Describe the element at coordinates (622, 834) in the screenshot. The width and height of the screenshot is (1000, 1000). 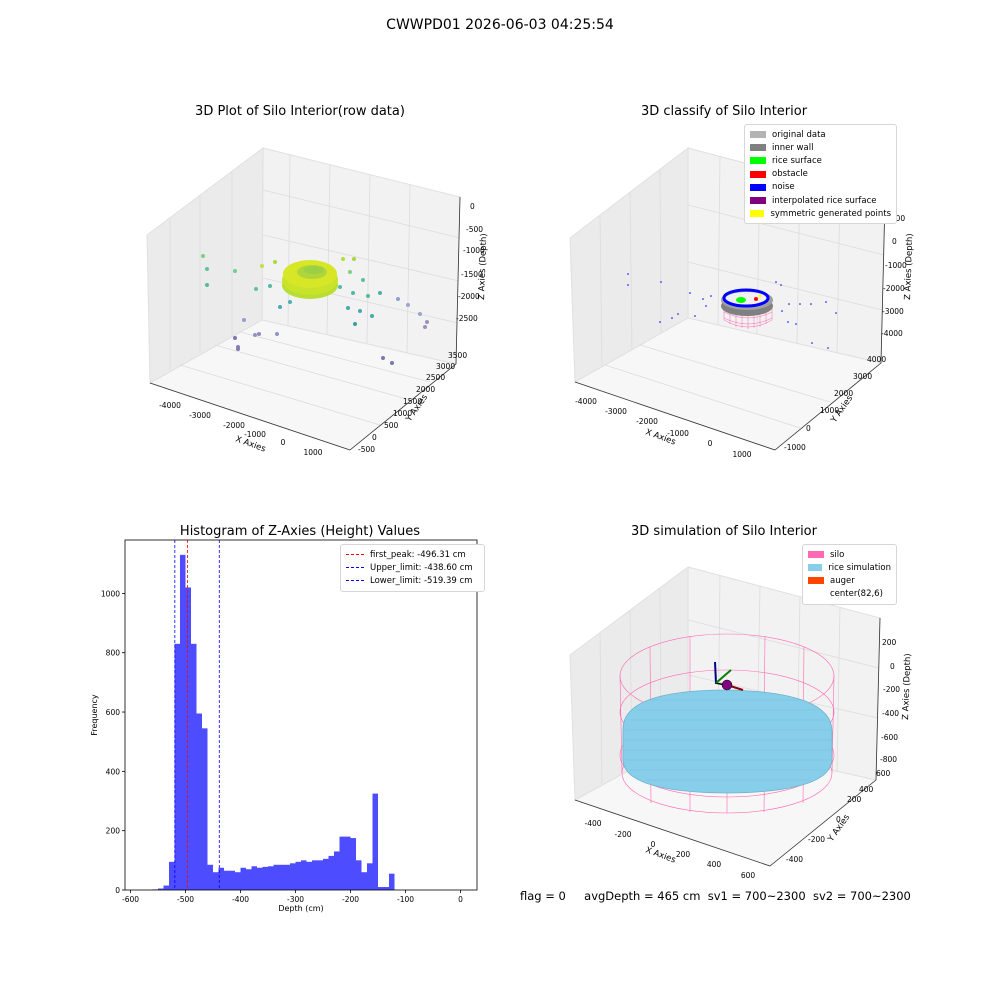
I see `p4-xtick: -200` at that location.